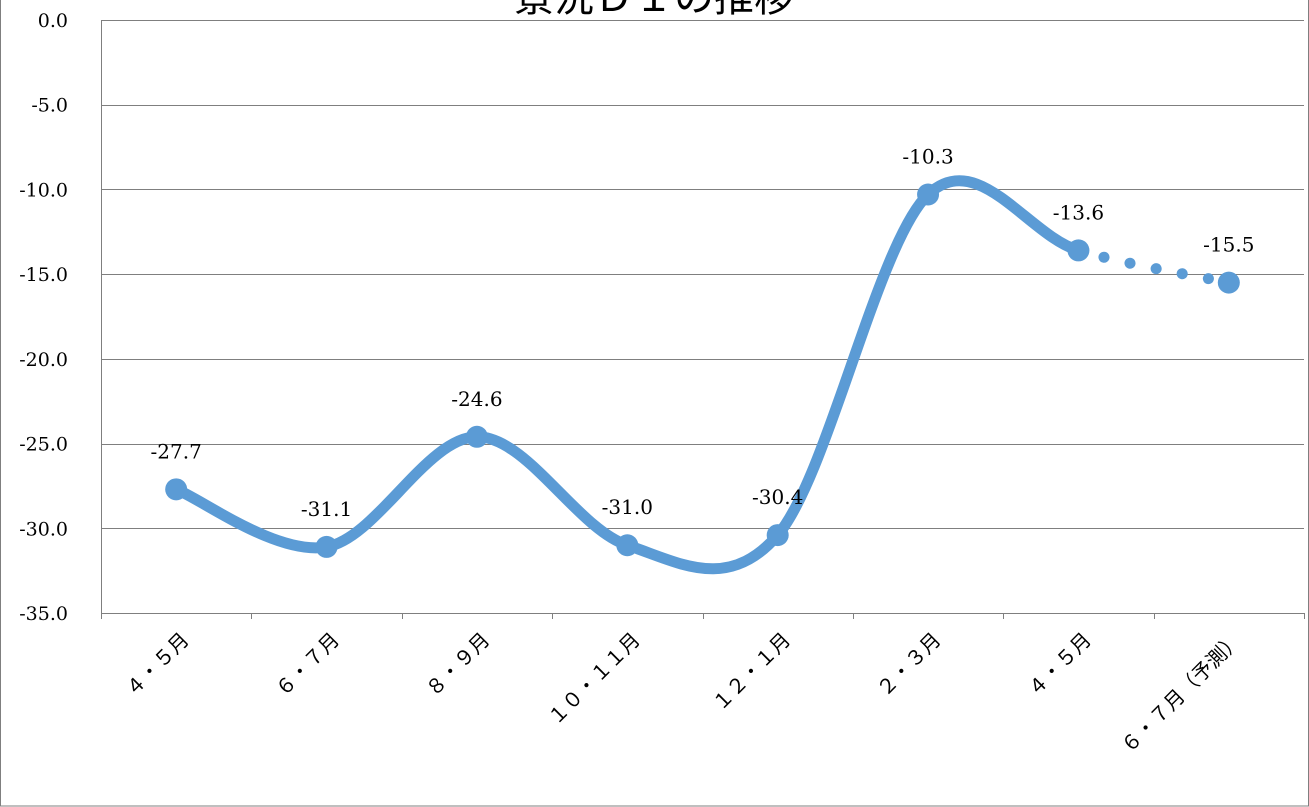 The height and width of the screenshot is (807, 1309). I want to click on x-axis-tick-labels: ４・５月 ６・７月 ８・９月 １０・１１月 １２・１月 ２・３月 ４・５月 ６・７月（予測）, so click(683, 693).